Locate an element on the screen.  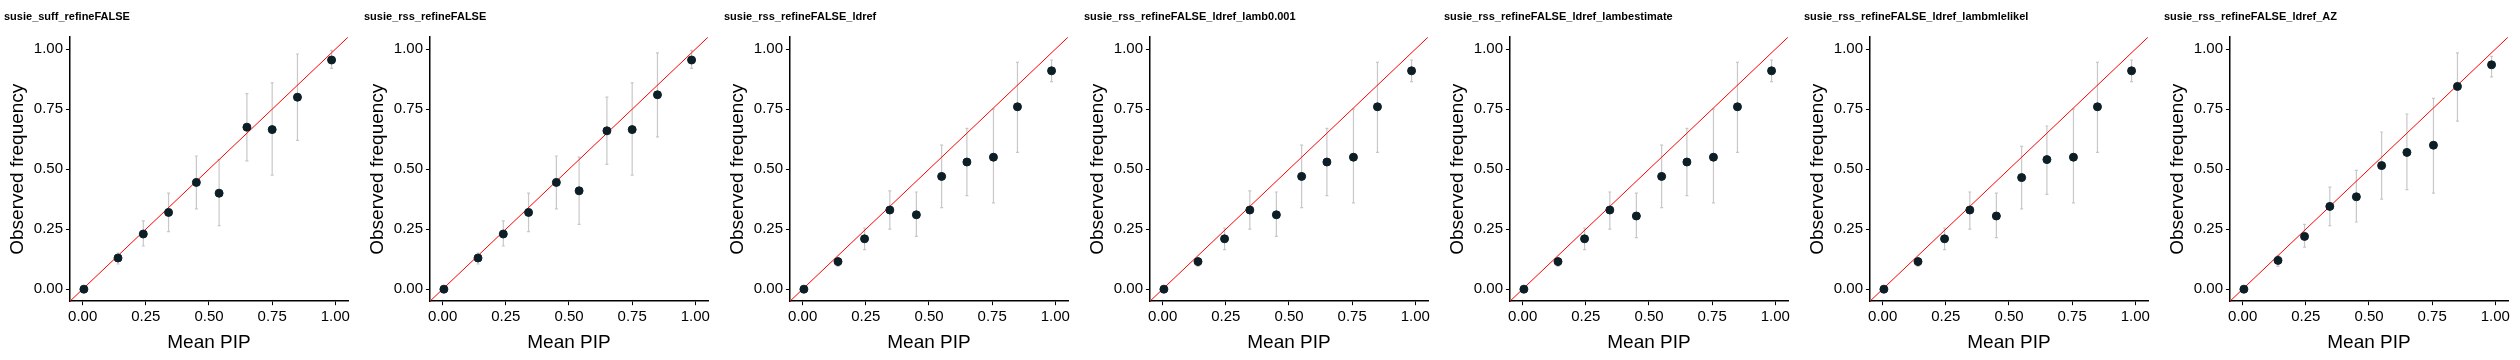
chart-title: susie_rss_refineFALSE_ldref_lambestimate is located at coordinates (1558, 15).